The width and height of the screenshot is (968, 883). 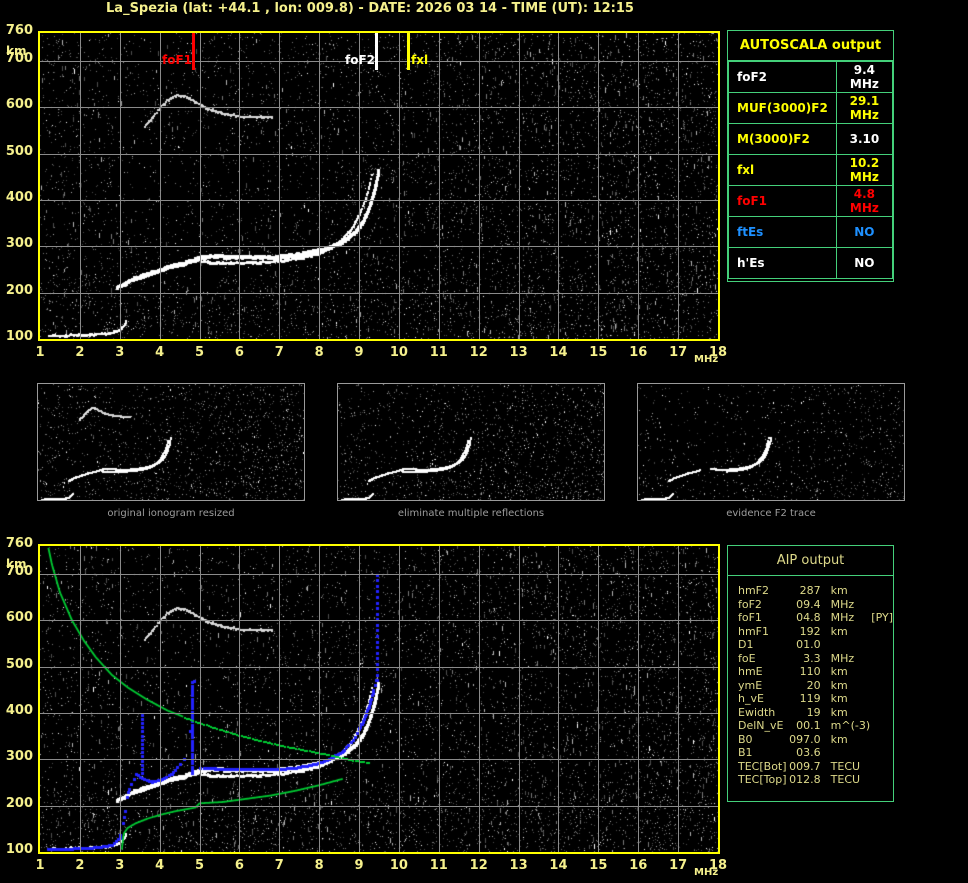 I want to click on aip-label: TEC[Top], so click(x=762, y=779).